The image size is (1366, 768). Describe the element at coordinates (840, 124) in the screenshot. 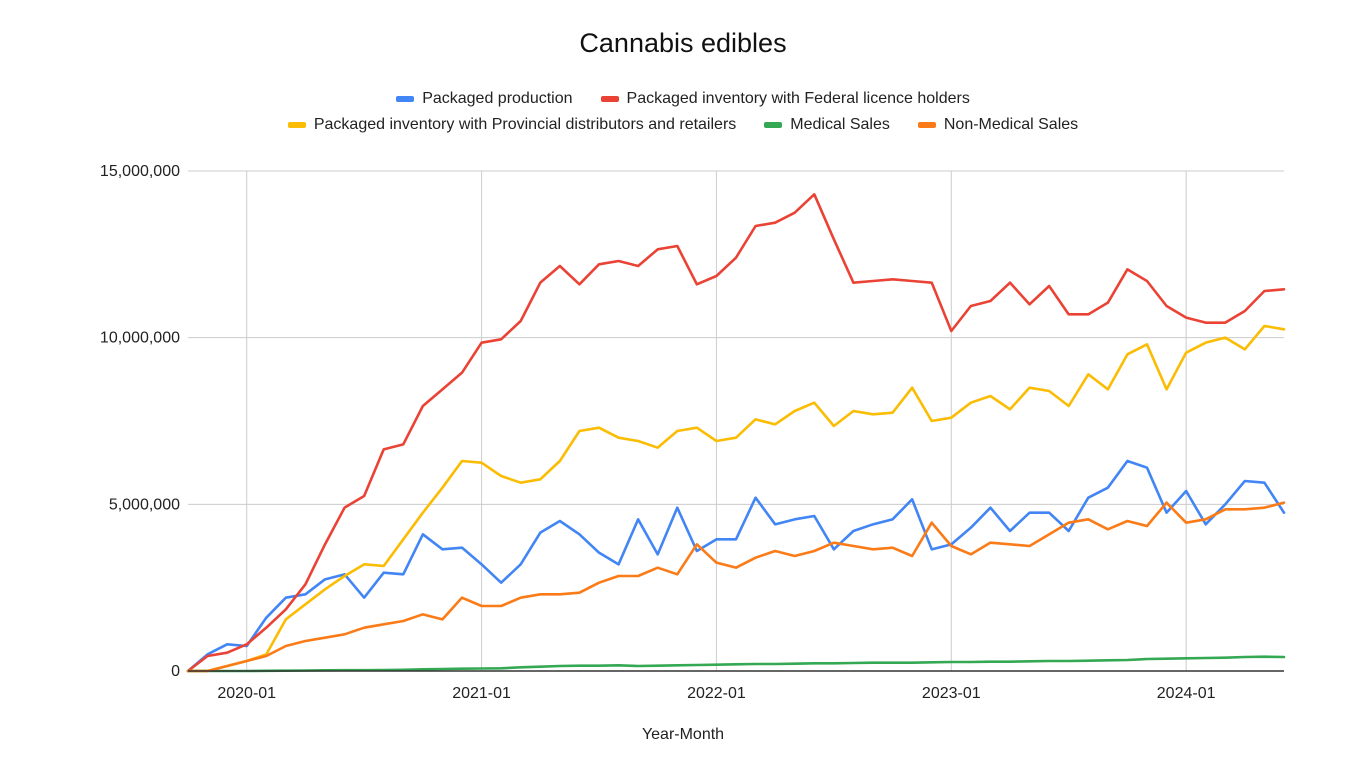

I see `legend-label: Medical Sales` at that location.